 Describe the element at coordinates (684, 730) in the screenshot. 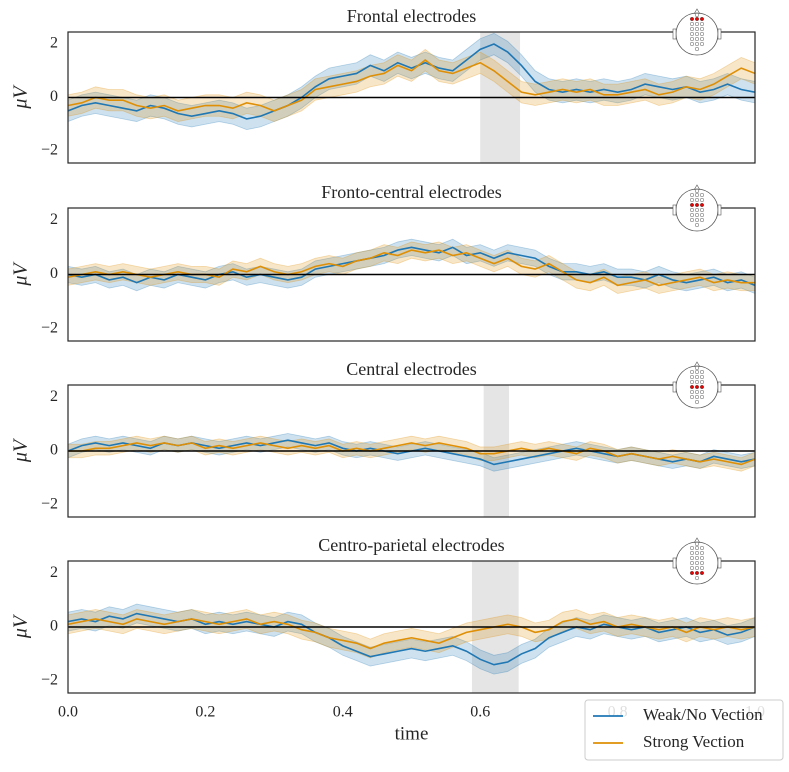

I see `legend: Weak/No Vection Strong Vection` at that location.